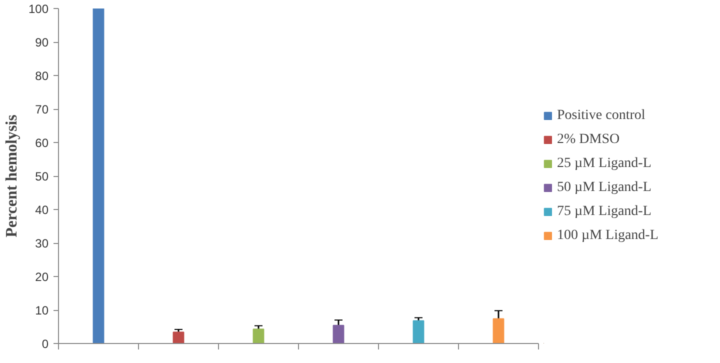 This screenshot has width=720, height=363. What do you see at coordinates (42, 109) in the screenshot?
I see `y-tick-label: 70` at bounding box center [42, 109].